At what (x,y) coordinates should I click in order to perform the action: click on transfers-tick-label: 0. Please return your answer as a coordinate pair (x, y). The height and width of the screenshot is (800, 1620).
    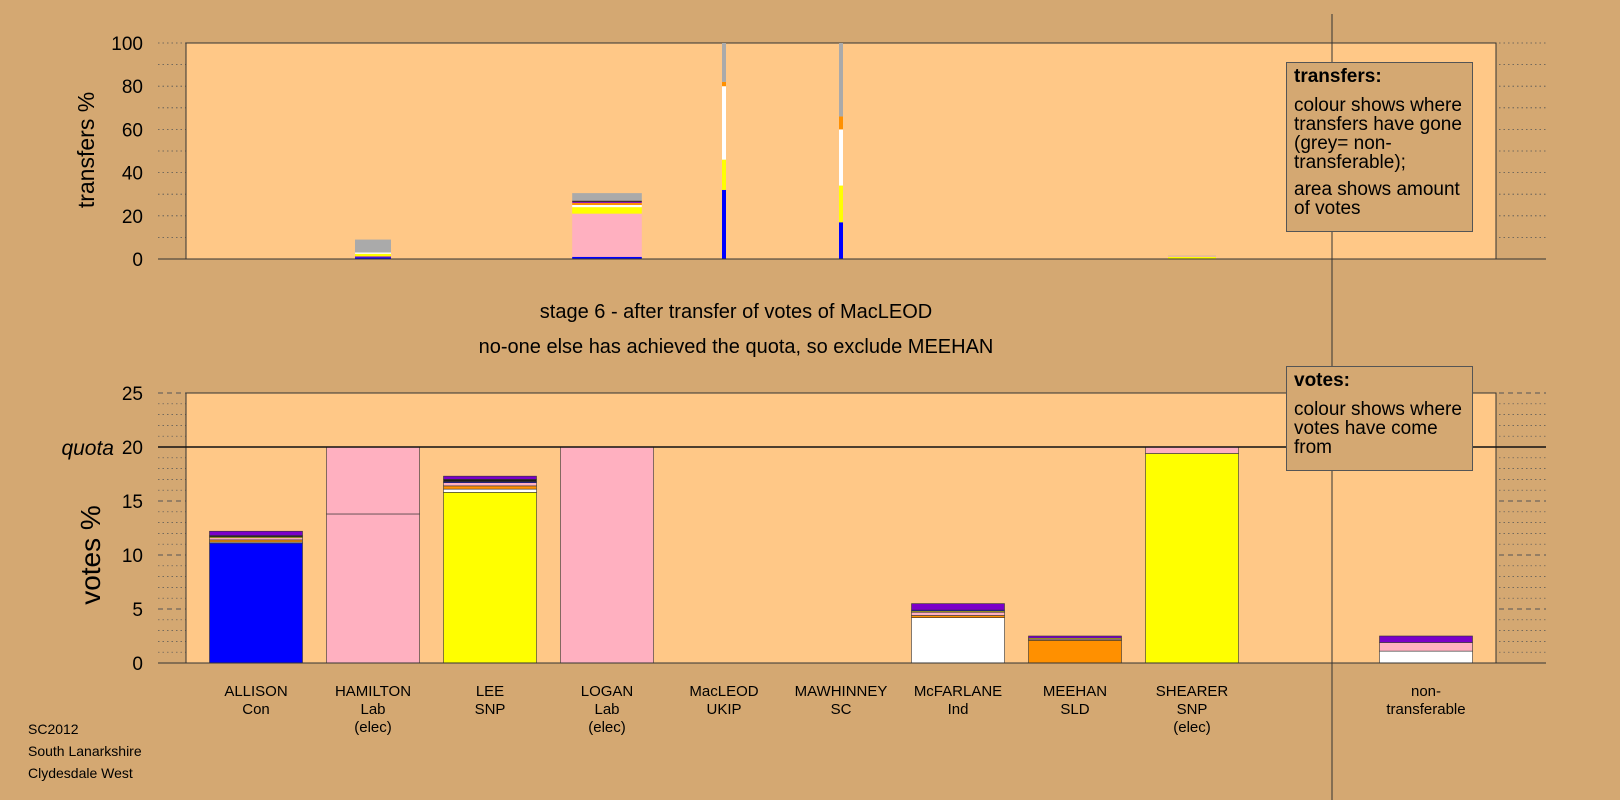
    Looking at the image, I should click on (137, 260).